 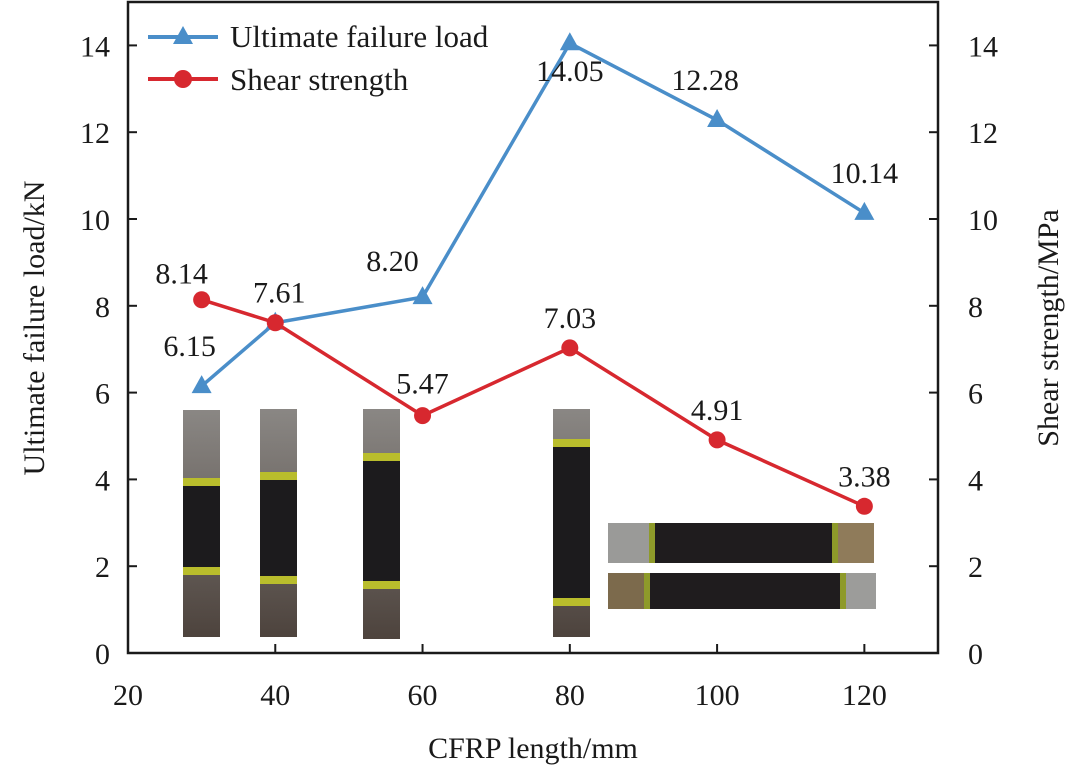 I want to click on legend-triangle-marker-icon, so click(x=183, y=35).